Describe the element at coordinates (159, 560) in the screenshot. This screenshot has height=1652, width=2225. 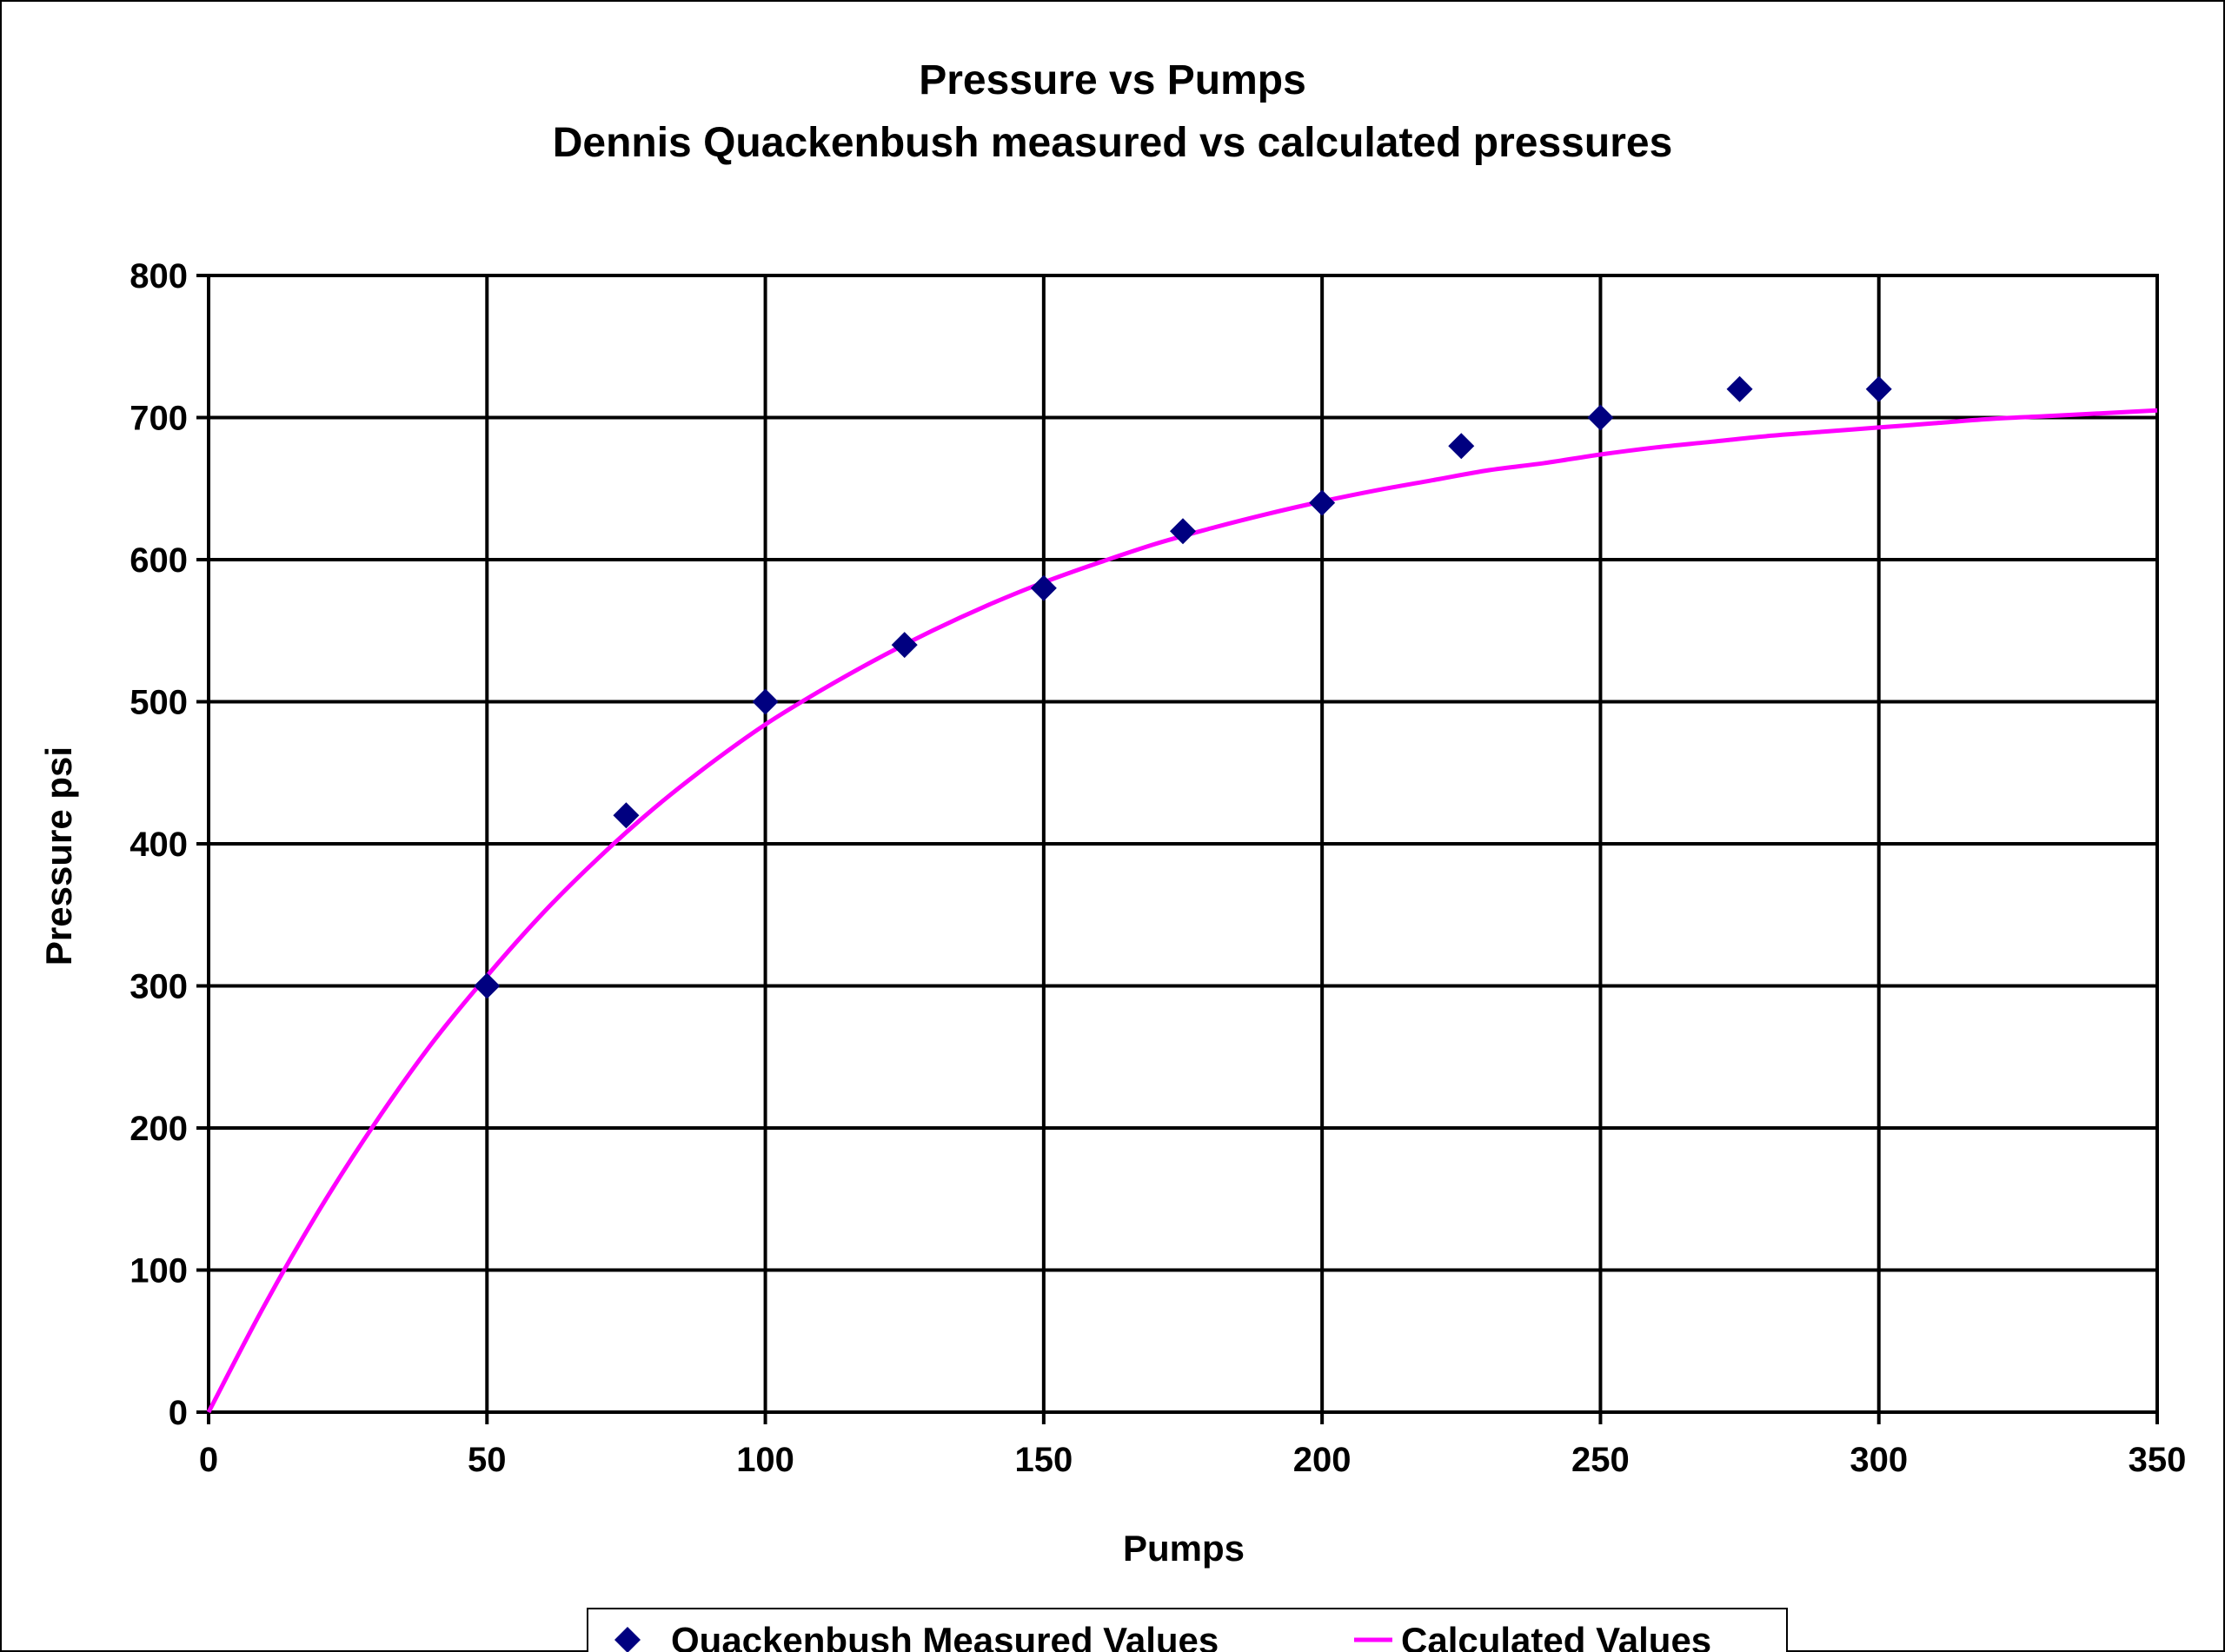
I see `y-tick-label-600: 600` at that location.